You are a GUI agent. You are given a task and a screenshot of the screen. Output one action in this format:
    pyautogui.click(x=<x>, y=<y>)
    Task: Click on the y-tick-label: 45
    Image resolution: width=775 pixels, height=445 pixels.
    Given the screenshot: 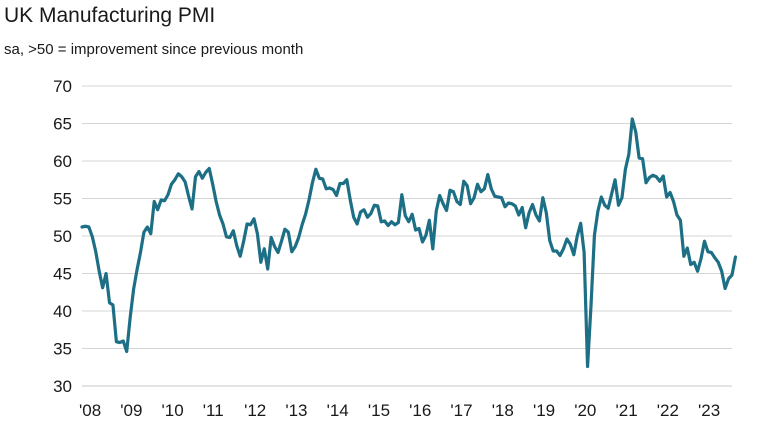 What is the action you would take?
    pyautogui.click(x=62, y=274)
    